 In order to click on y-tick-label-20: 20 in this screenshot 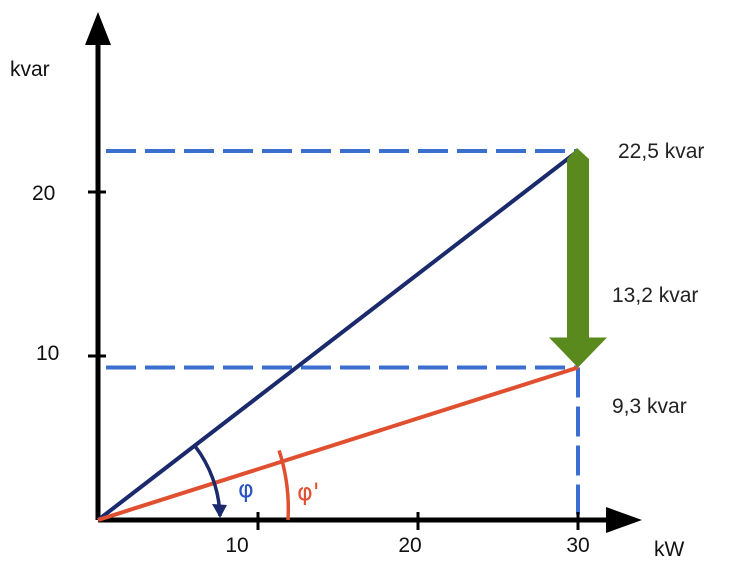, I will do `click(43, 193)`.